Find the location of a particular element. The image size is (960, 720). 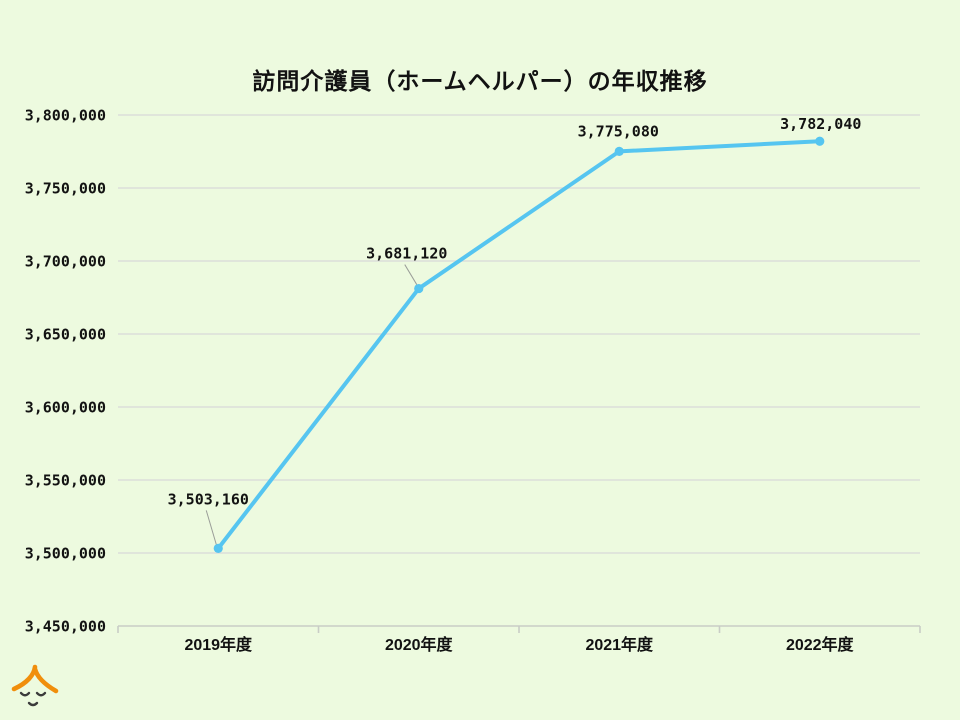

y-axis-tick-label: 3,750,000 is located at coordinates (65, 189).